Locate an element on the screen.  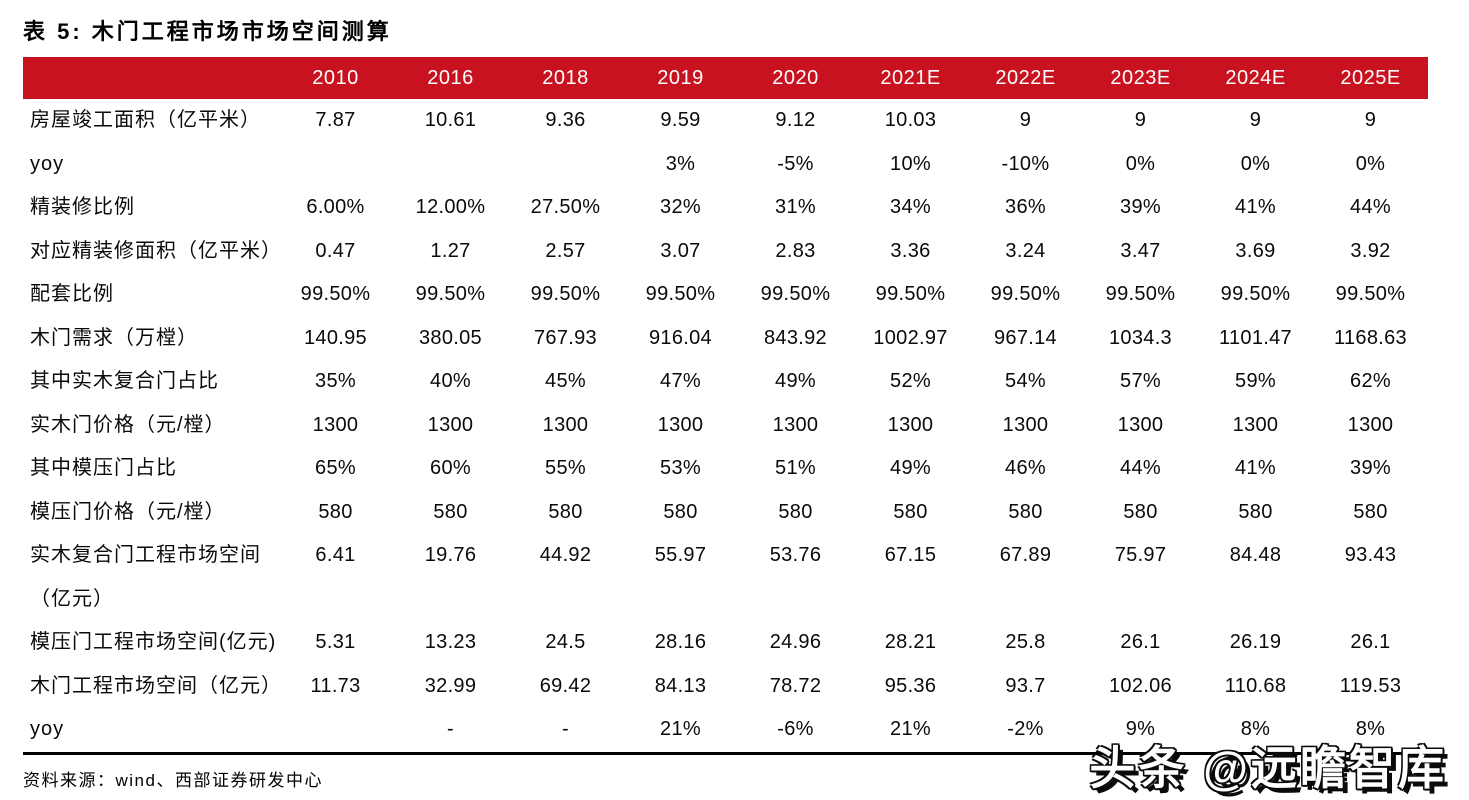
table-row: yoy 3% -5% 10% -10% 0% 0% 0% is located at coordinates (725, 165).